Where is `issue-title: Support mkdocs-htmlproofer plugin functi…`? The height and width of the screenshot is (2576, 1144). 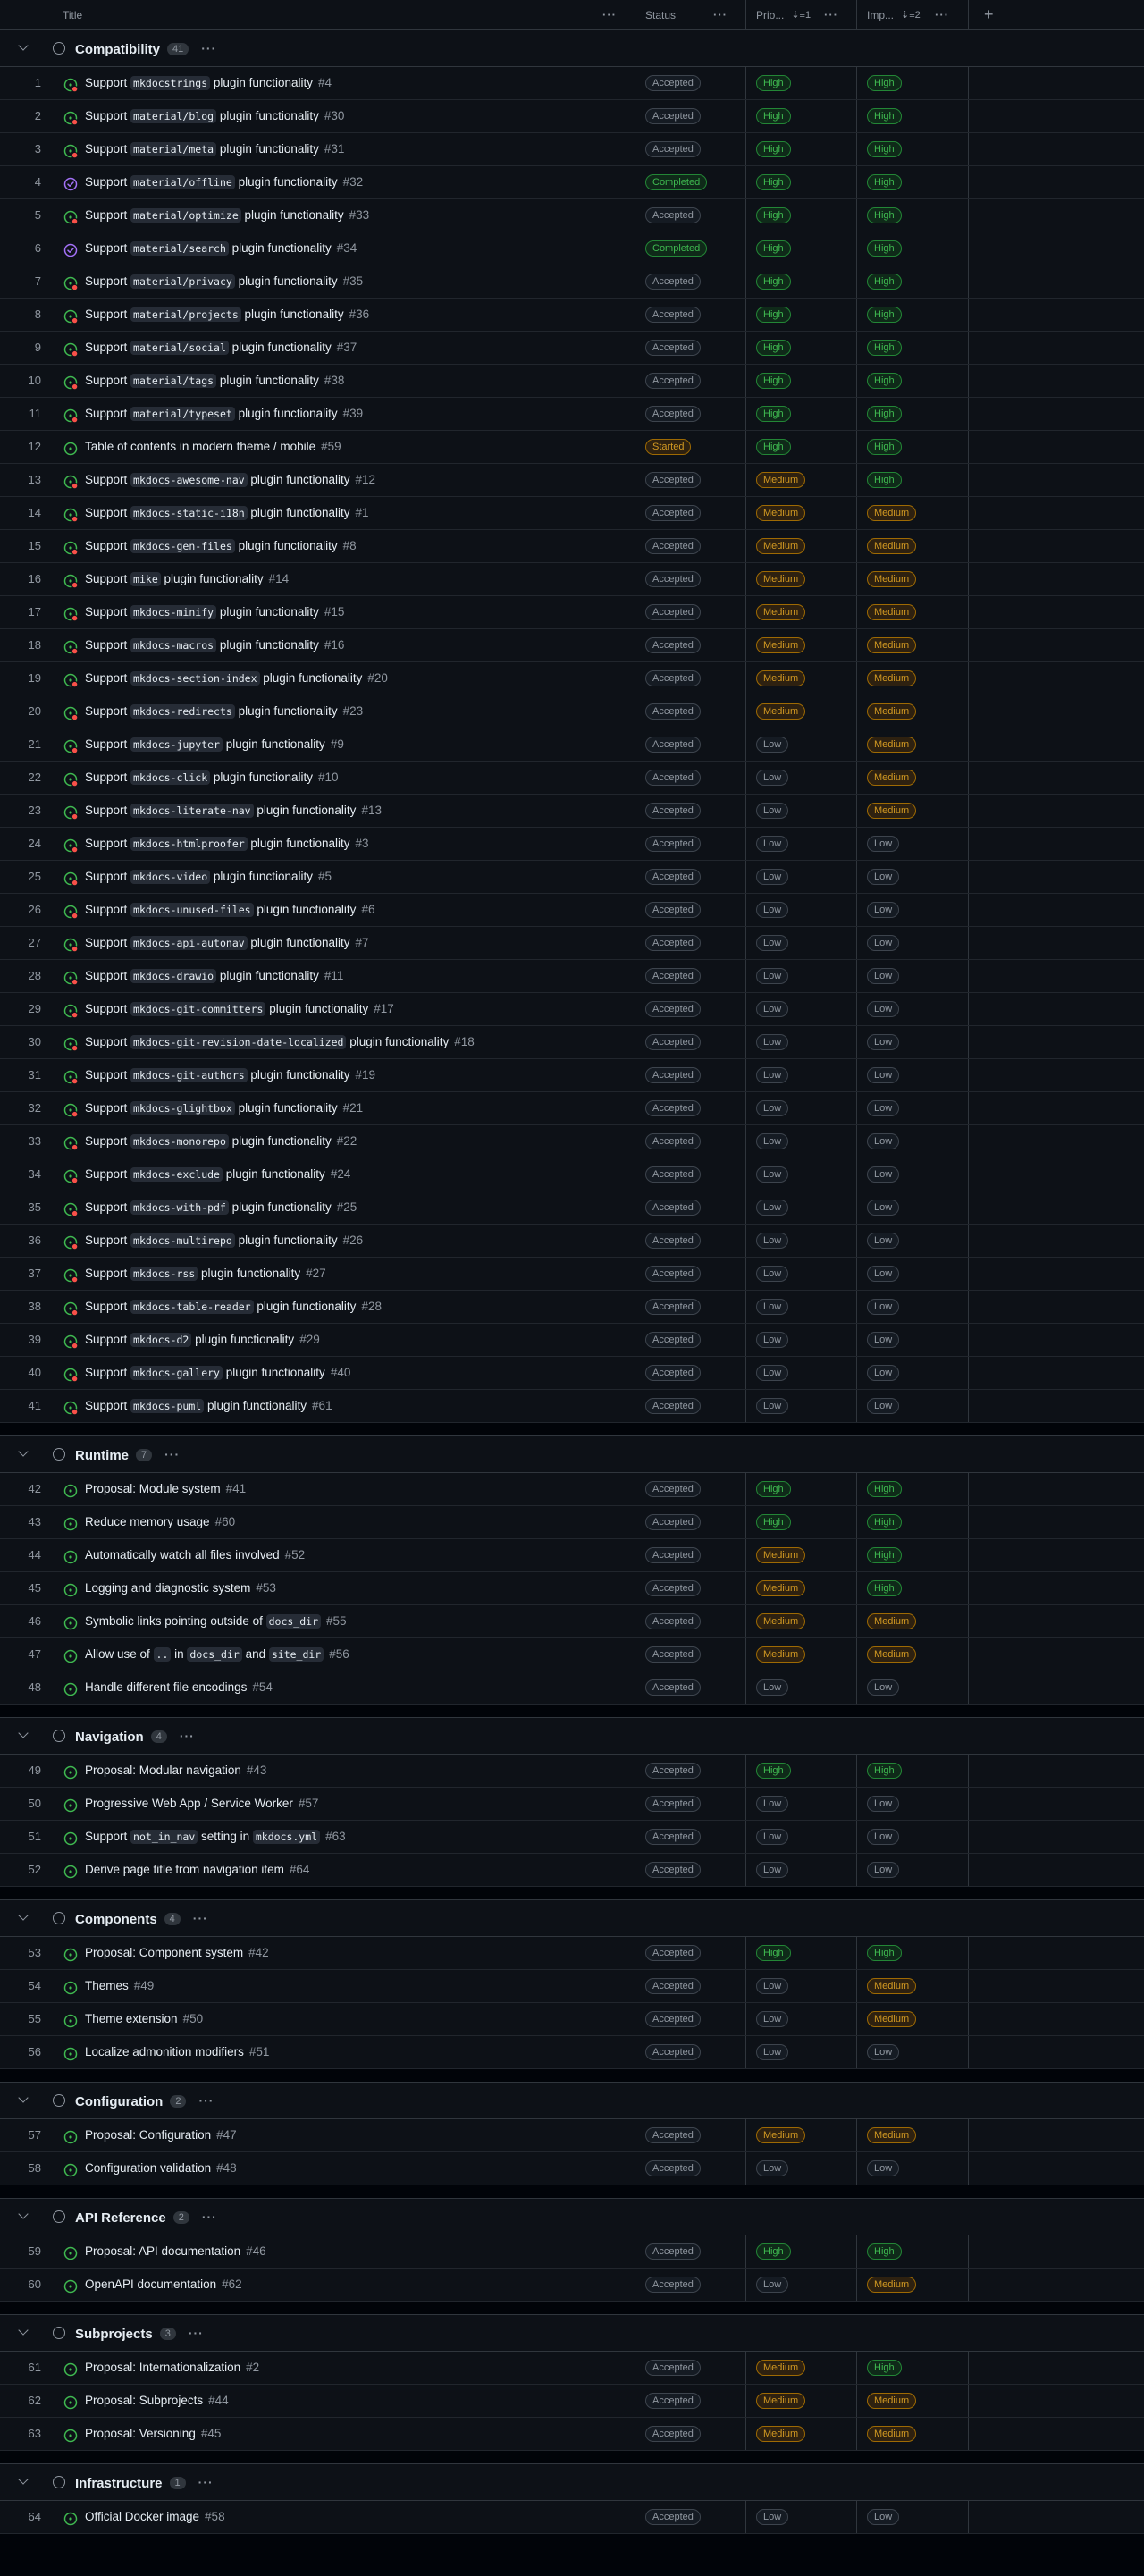
issue-title: Support mkdocs-htmlproofer plugin functi… is located at coordinates (227, 844).